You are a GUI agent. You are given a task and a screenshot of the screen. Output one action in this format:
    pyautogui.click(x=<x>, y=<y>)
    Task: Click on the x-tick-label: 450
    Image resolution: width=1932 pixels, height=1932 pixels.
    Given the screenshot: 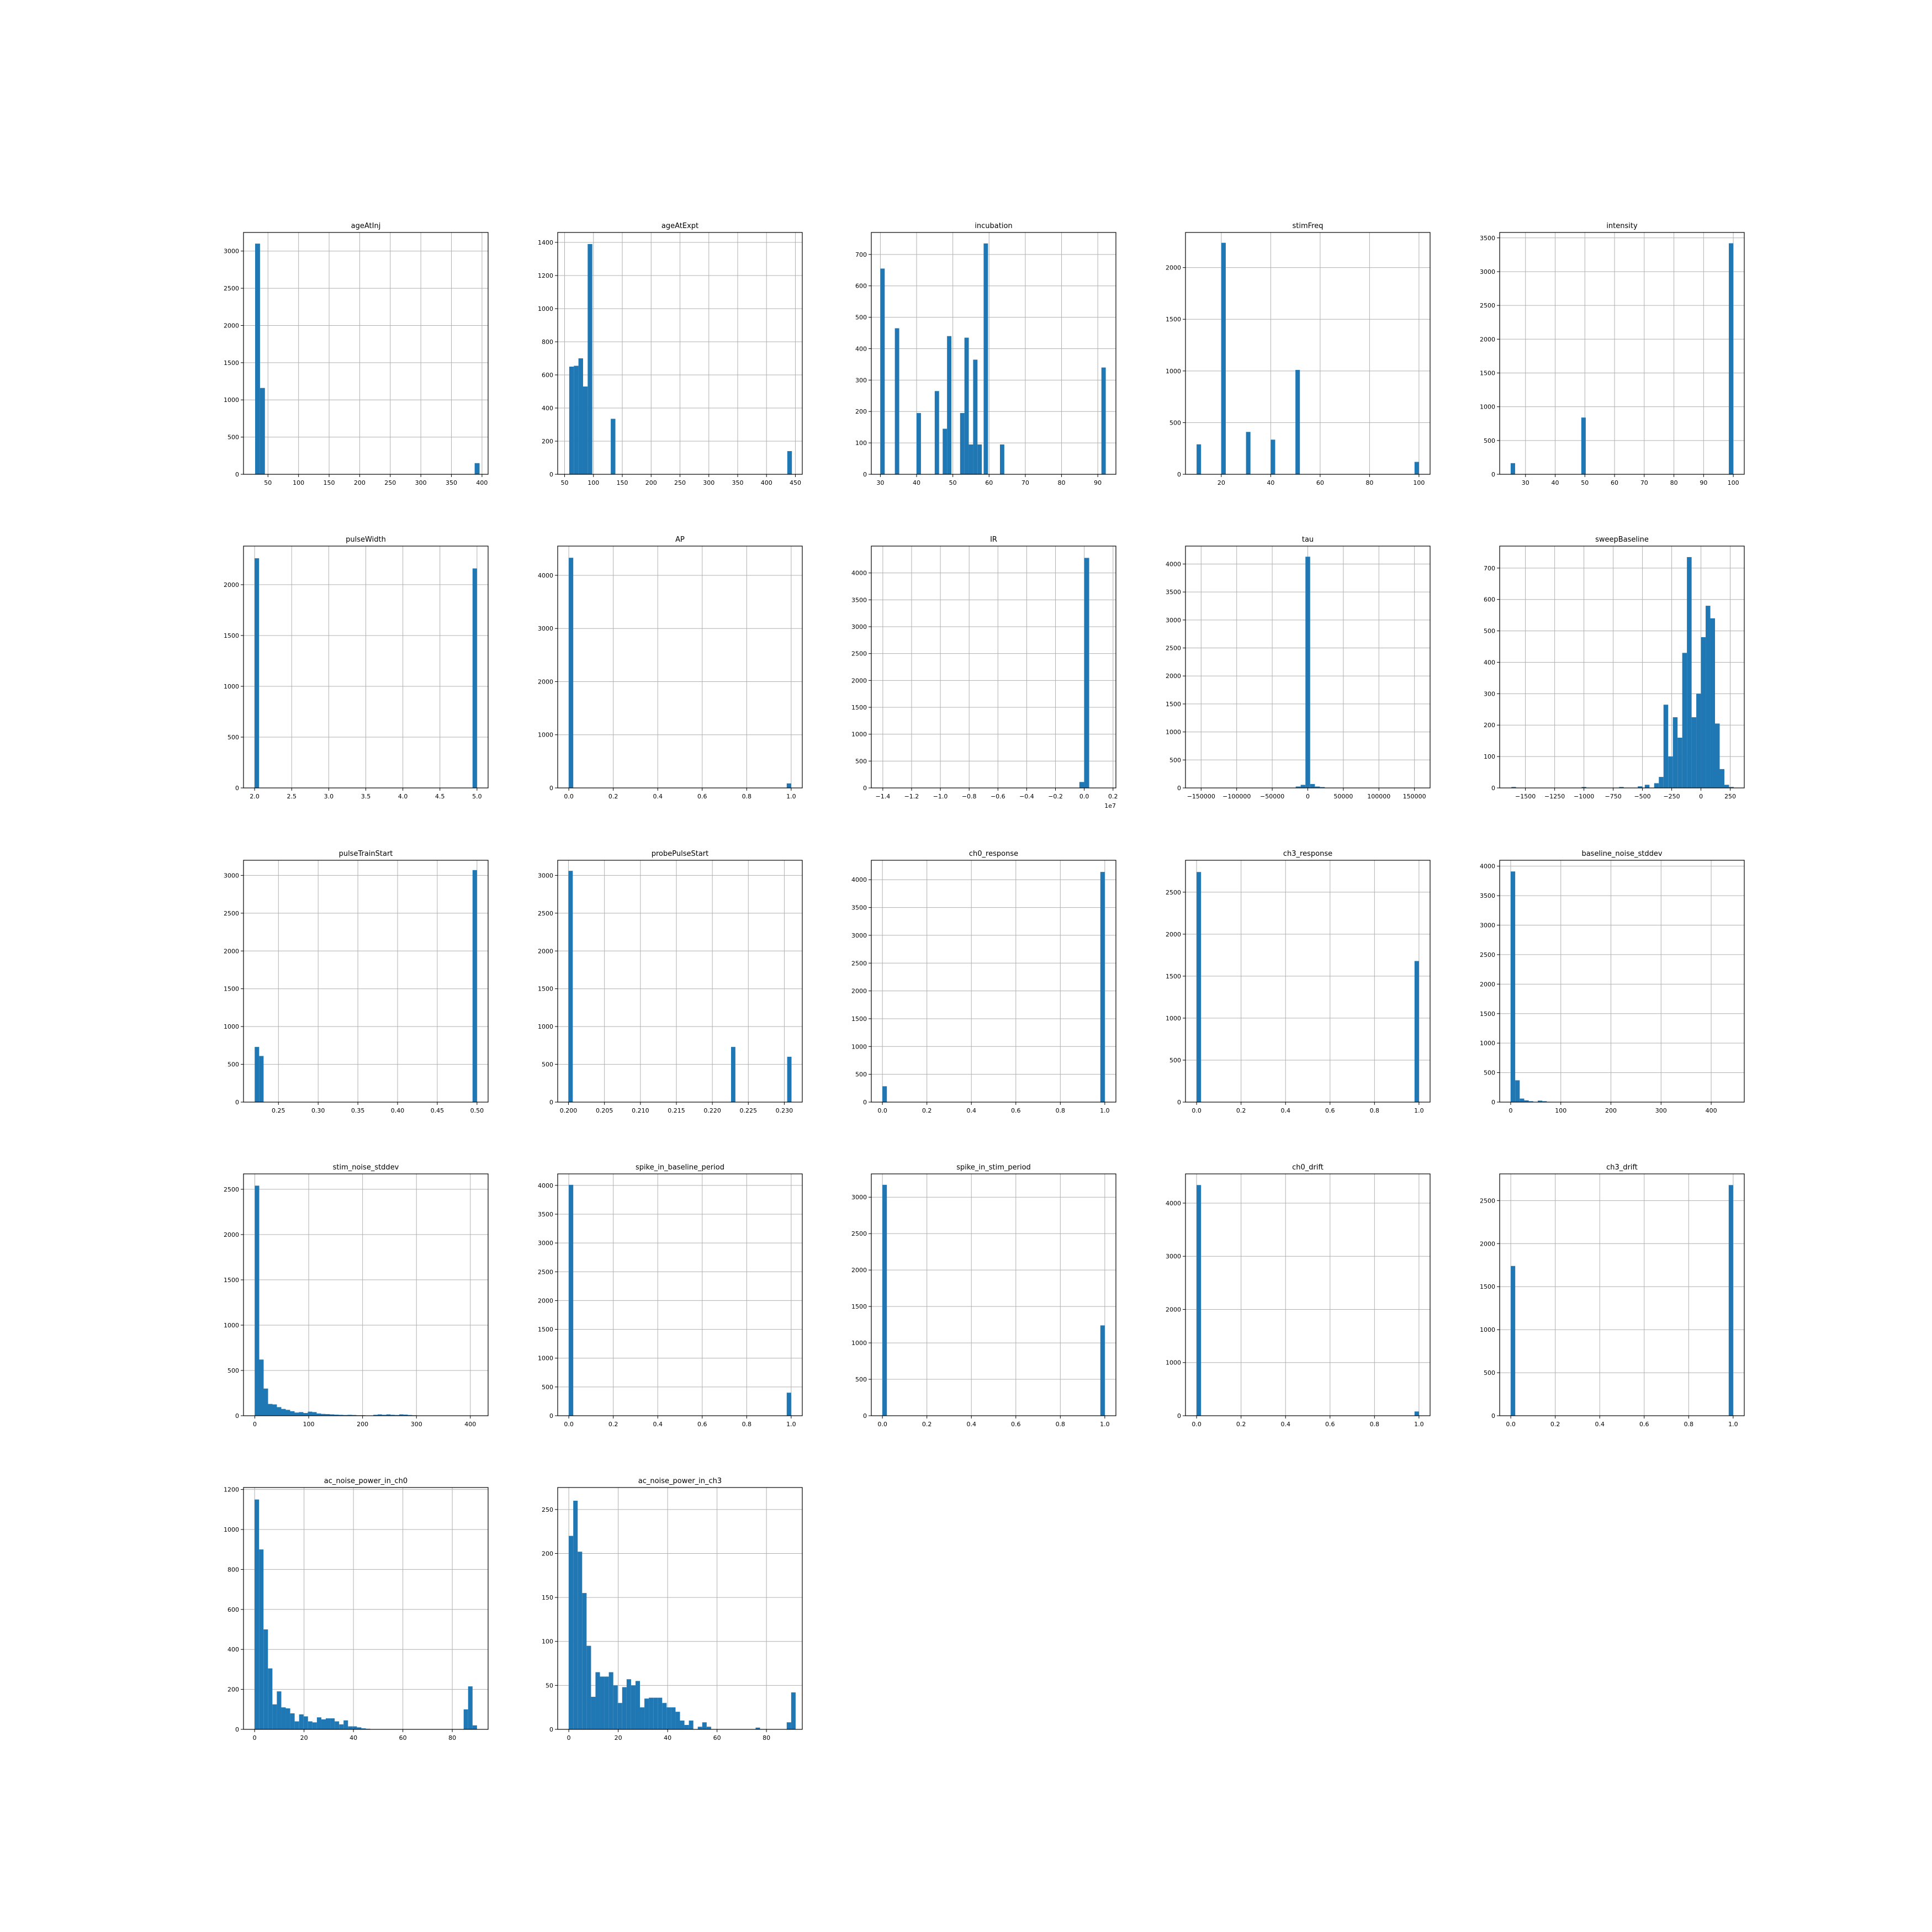 What is the action you would take?
    pyautogui.click(x=795, y=482)
    